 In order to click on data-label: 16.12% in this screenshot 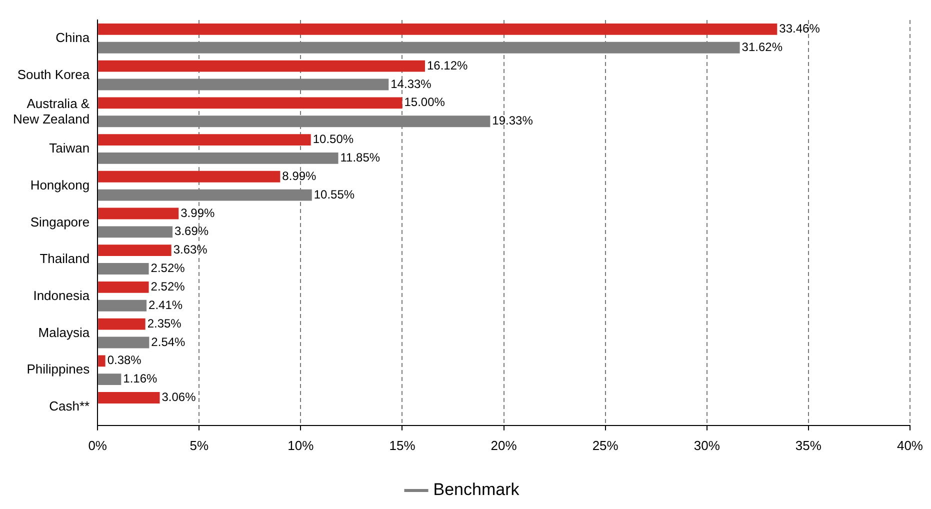, I will do `click(447, 65)`.